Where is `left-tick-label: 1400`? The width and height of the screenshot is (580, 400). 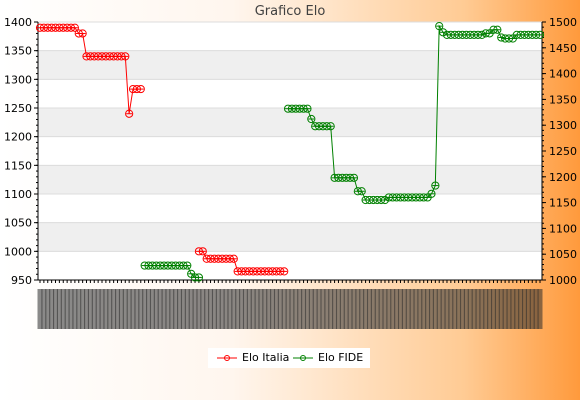 left-tick-label: 1400 is located at coordinates (18, 22).